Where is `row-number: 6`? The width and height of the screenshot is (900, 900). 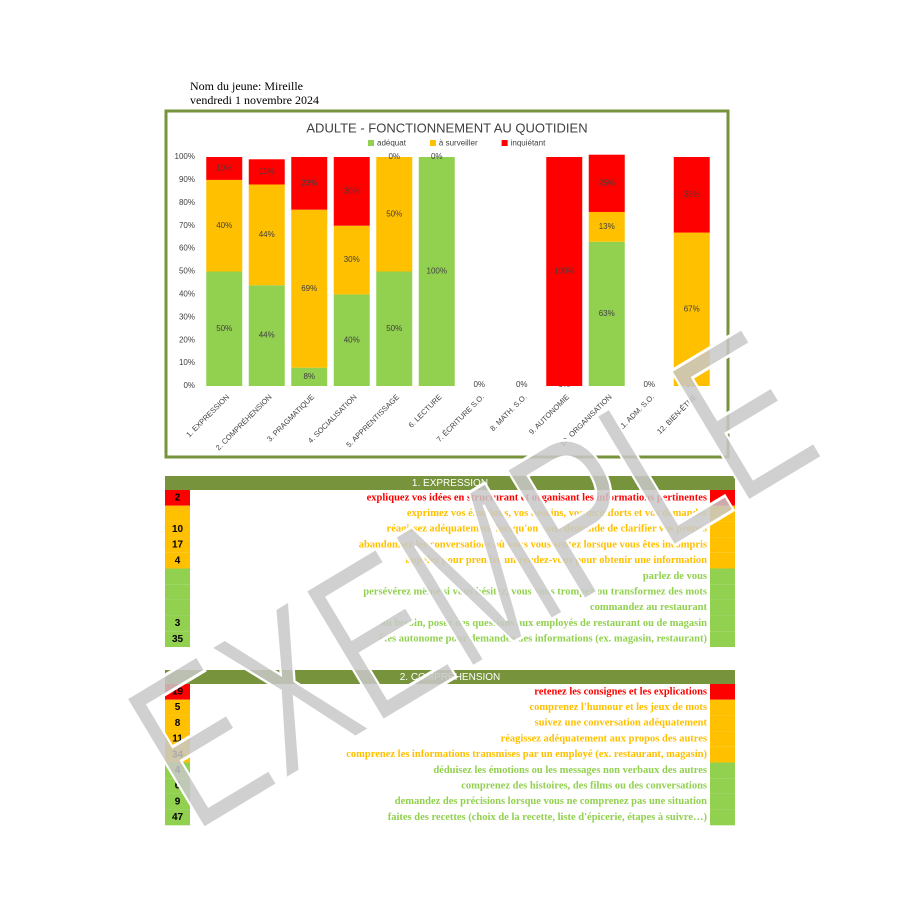
row-number: 6 is located at coordinates (178, 786).